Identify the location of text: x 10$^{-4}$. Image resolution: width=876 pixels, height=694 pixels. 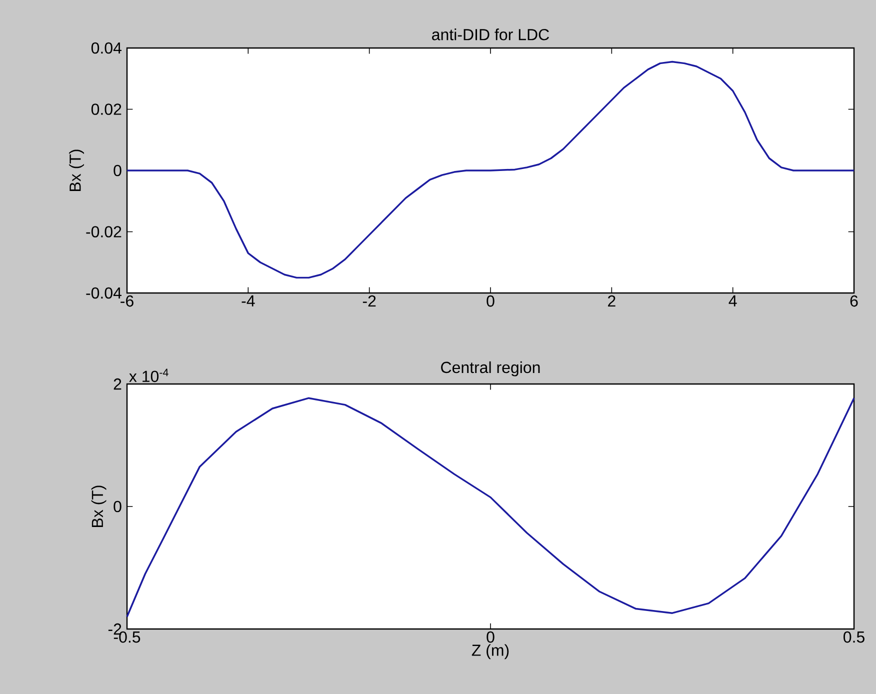
(148, 375).